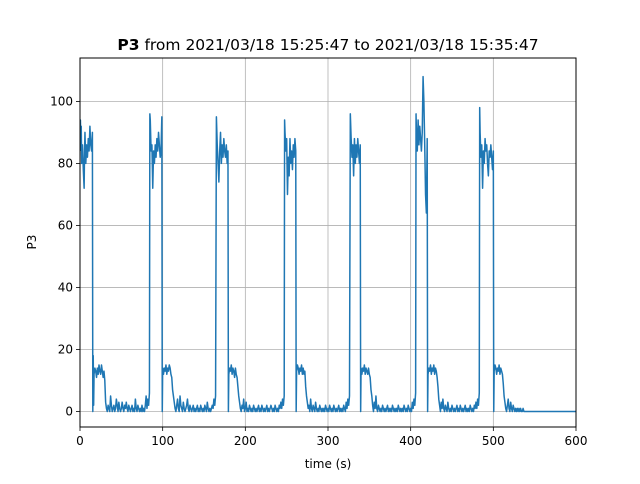 The width and height of the screenshot is (640, 484). Describe the element at coordinates (162, 441) in the screenshot. I see `x-tick-label: 100` at that location.